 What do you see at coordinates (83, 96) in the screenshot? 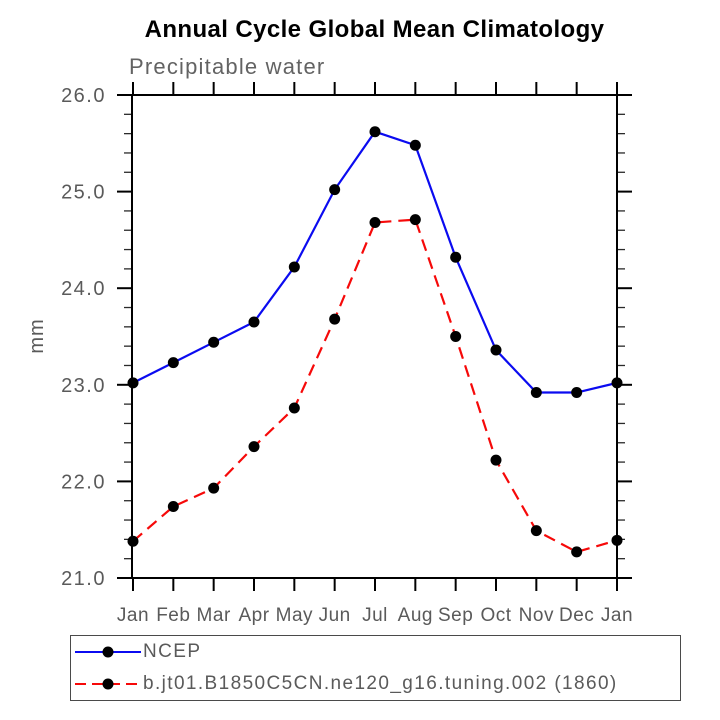
I see `svg-text: 26.0` at bounding box center [83, 96].